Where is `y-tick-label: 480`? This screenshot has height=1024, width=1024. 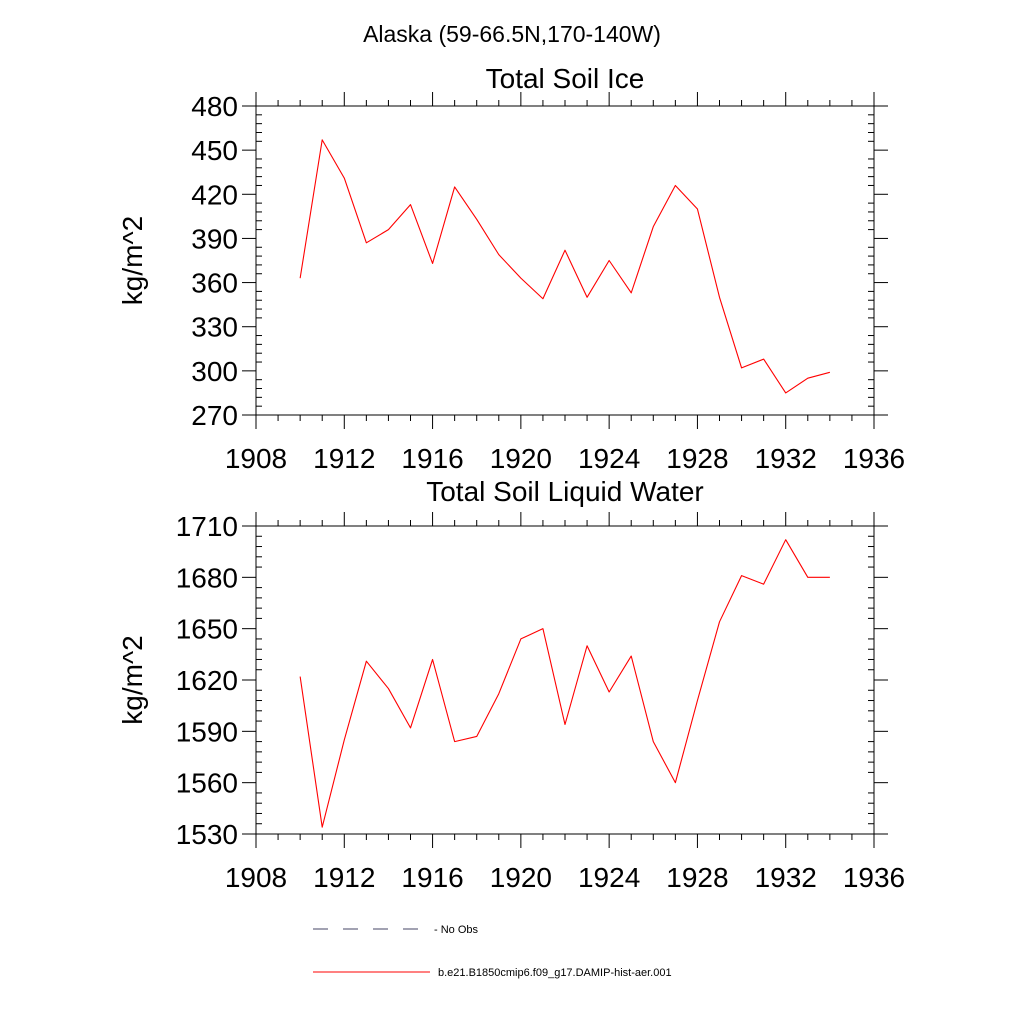 y-tick-label: 480 is located at coordinates (214, 106).